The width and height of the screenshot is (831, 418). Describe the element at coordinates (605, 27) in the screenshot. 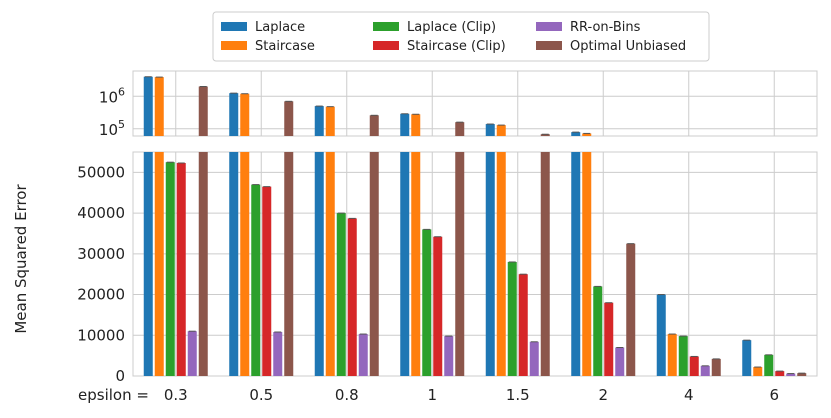

I see `legend-label: RR-on-Bins` at that location.